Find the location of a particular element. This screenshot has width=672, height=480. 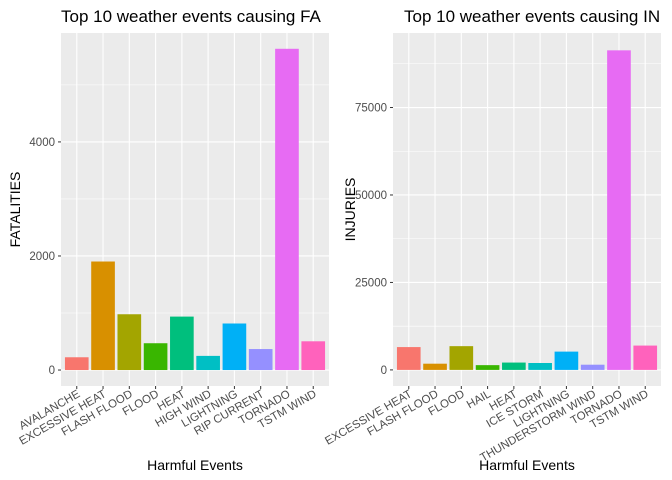

y-tick-label: 25000 is located at coordinates (371, 283).